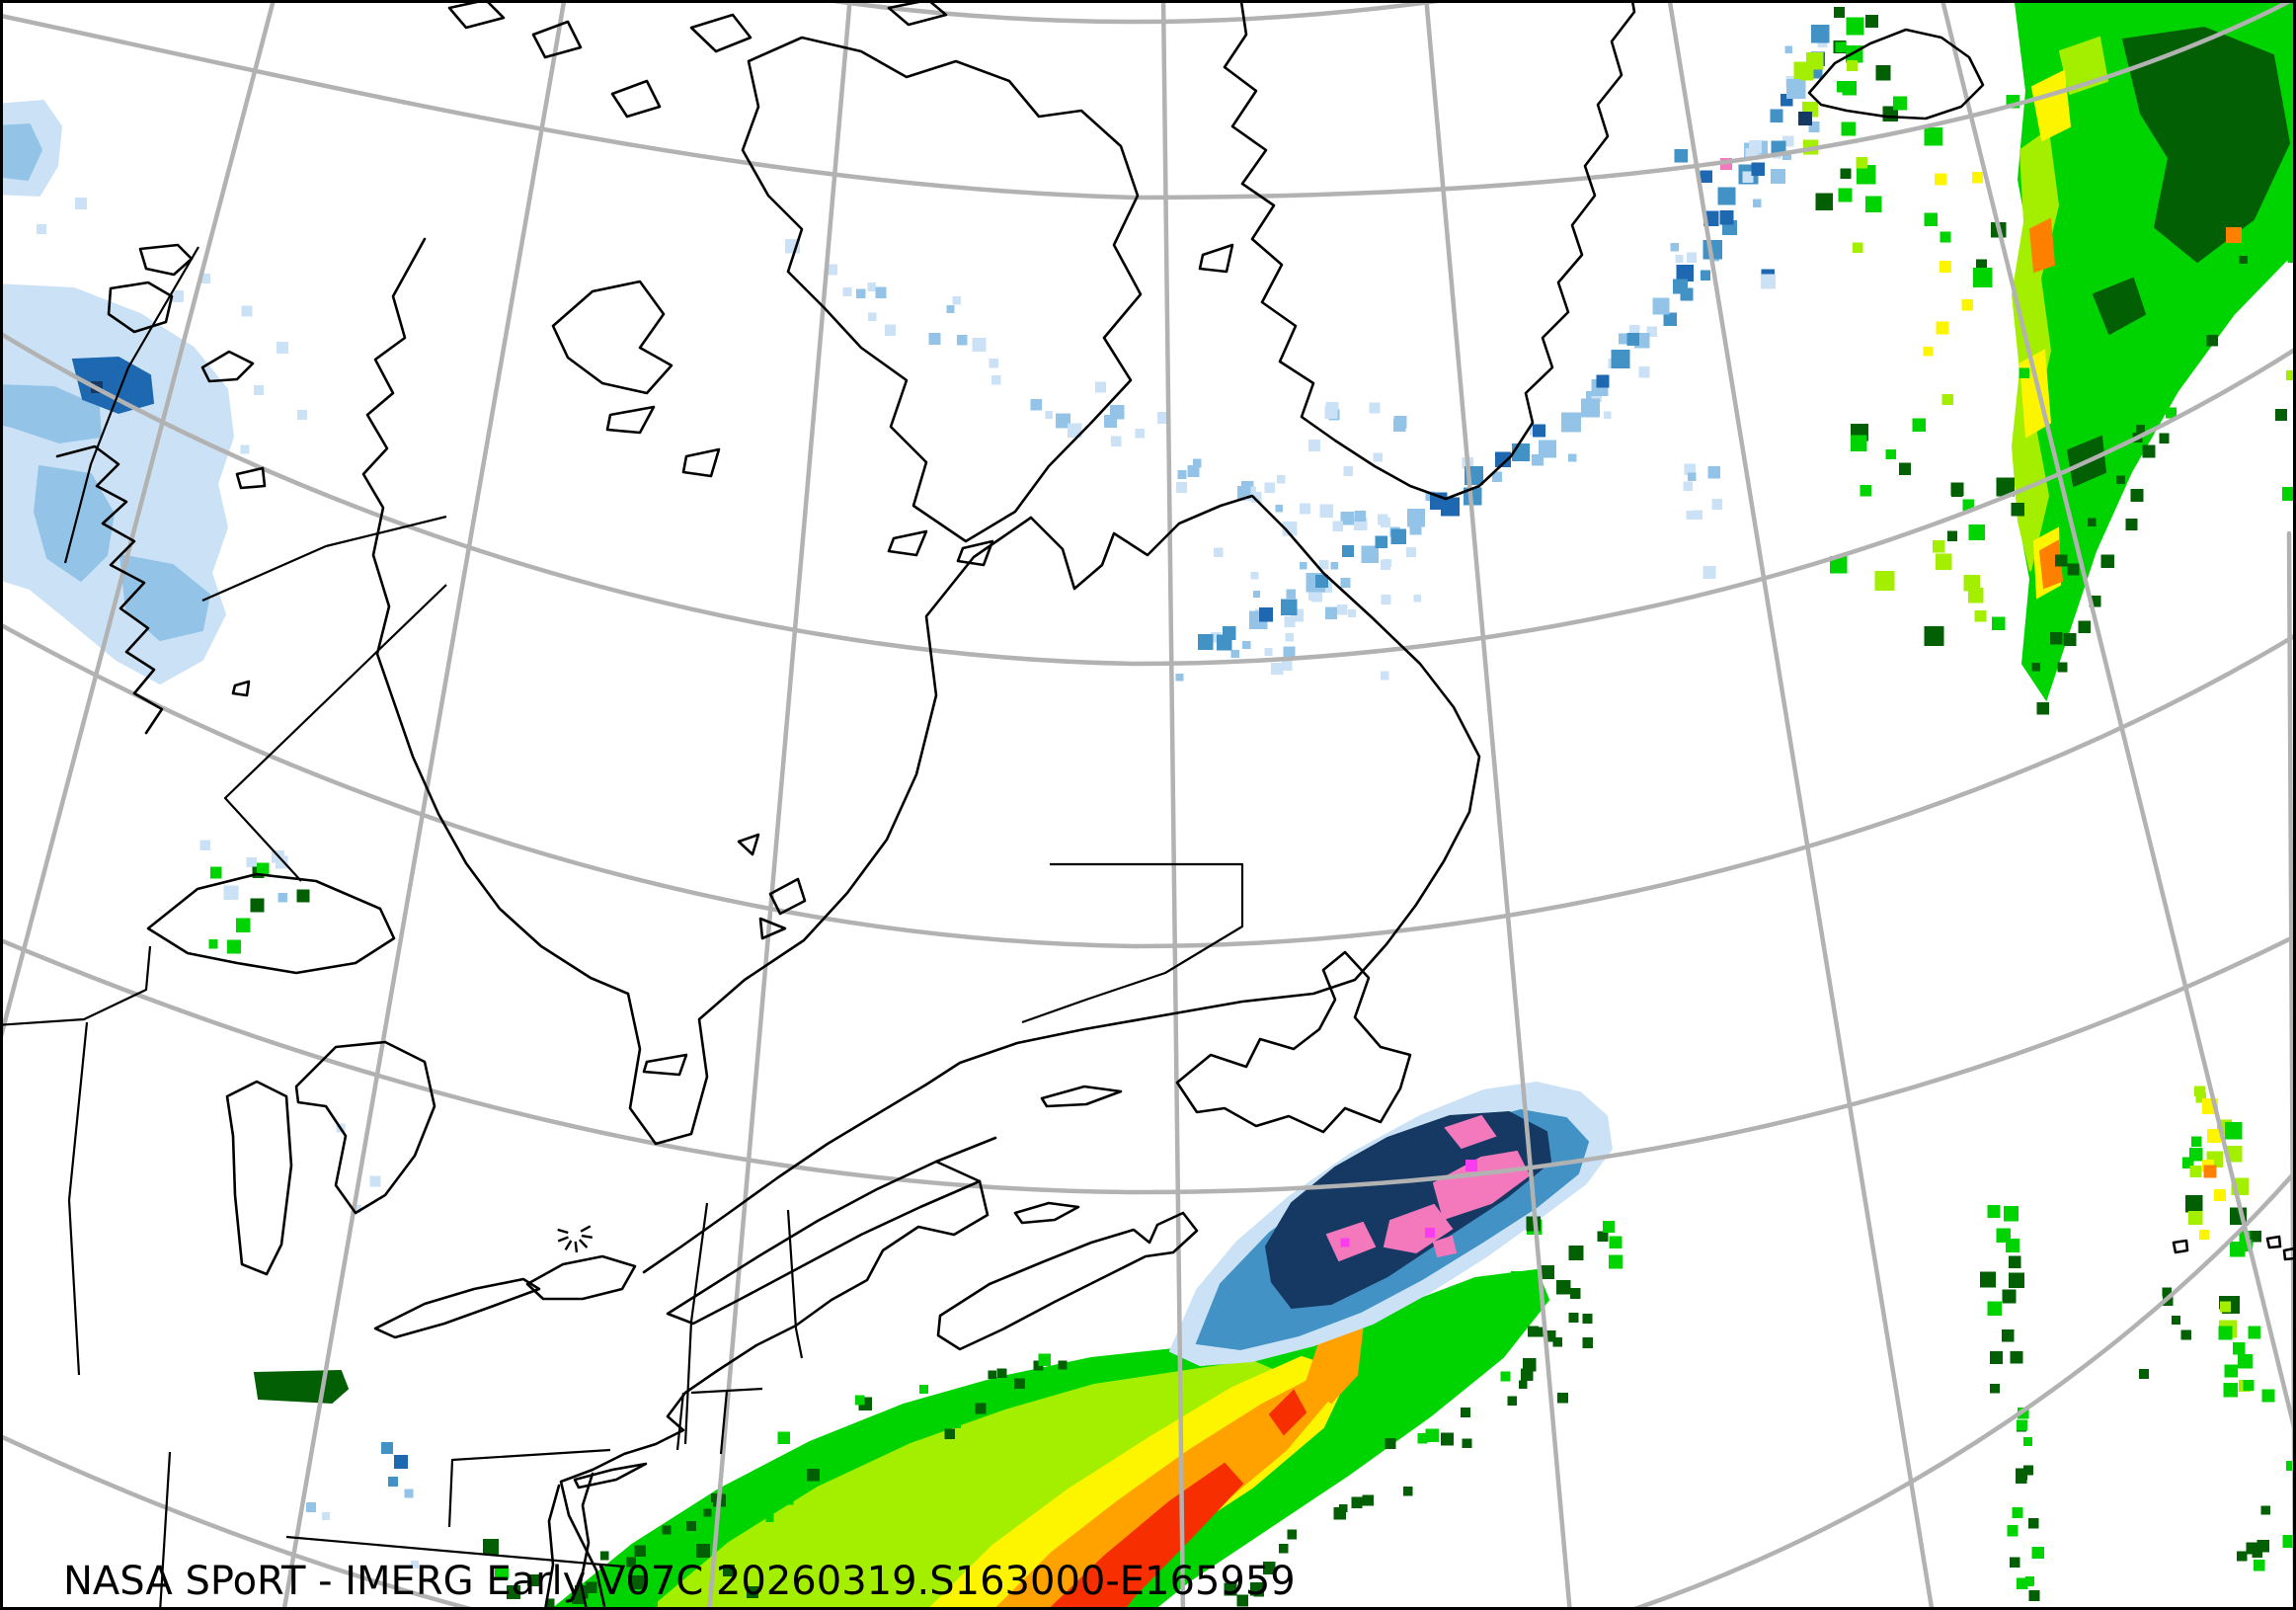  What do you see at coordinates (1133, 943) in the screenshot?
I see `quebec-labrador-border` at bounding box center [1133, 943].